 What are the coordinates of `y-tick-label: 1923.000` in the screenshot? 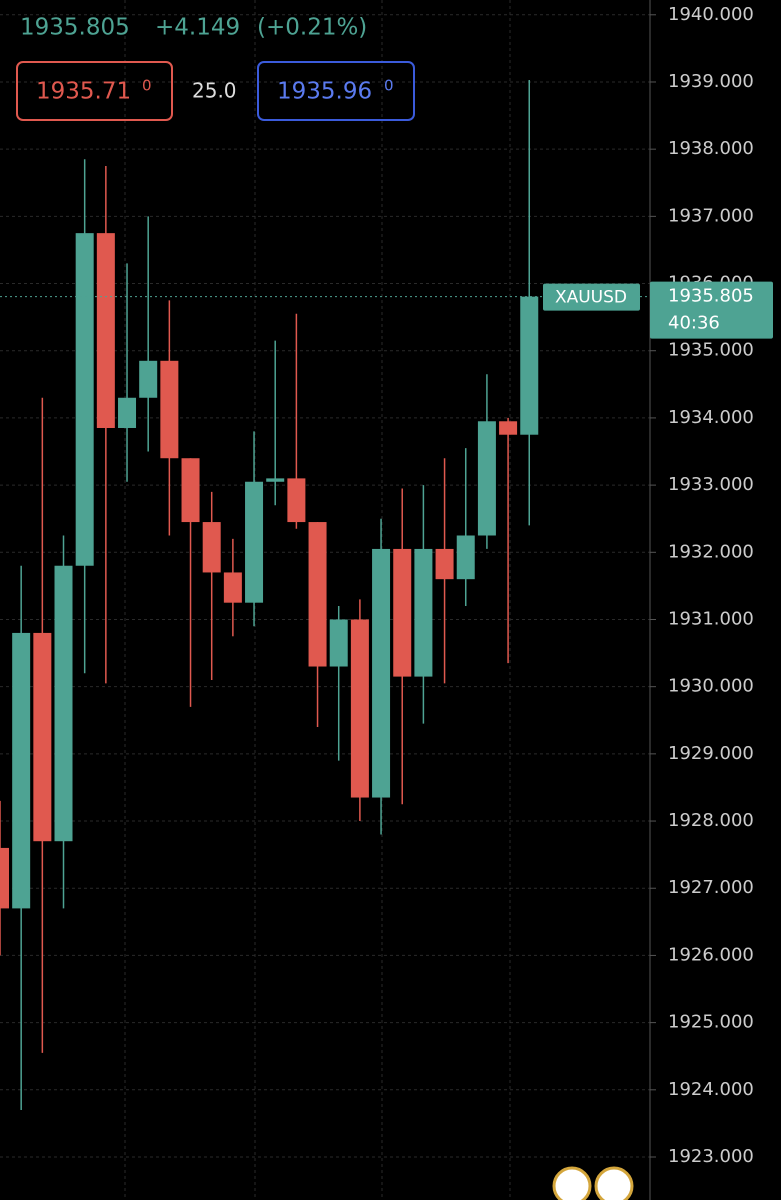 It's located at (711, 1156).